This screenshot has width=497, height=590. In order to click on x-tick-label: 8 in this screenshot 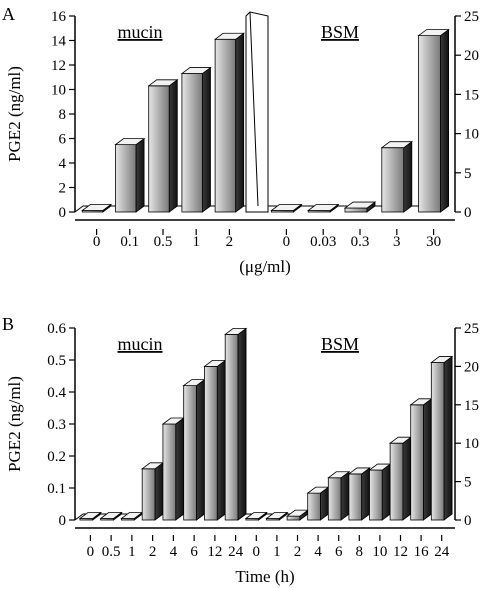, I will do `click(360, 552)`.